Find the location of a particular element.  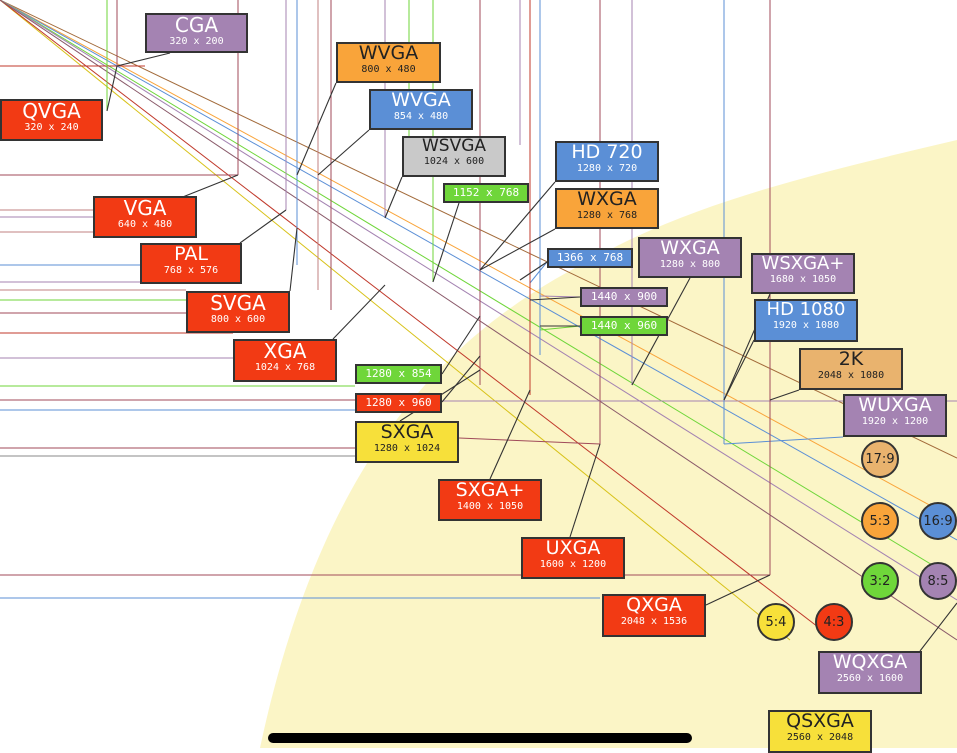

standard-box-hd720: HD 720 1280 x 720 is located at coordinates (607, 161).